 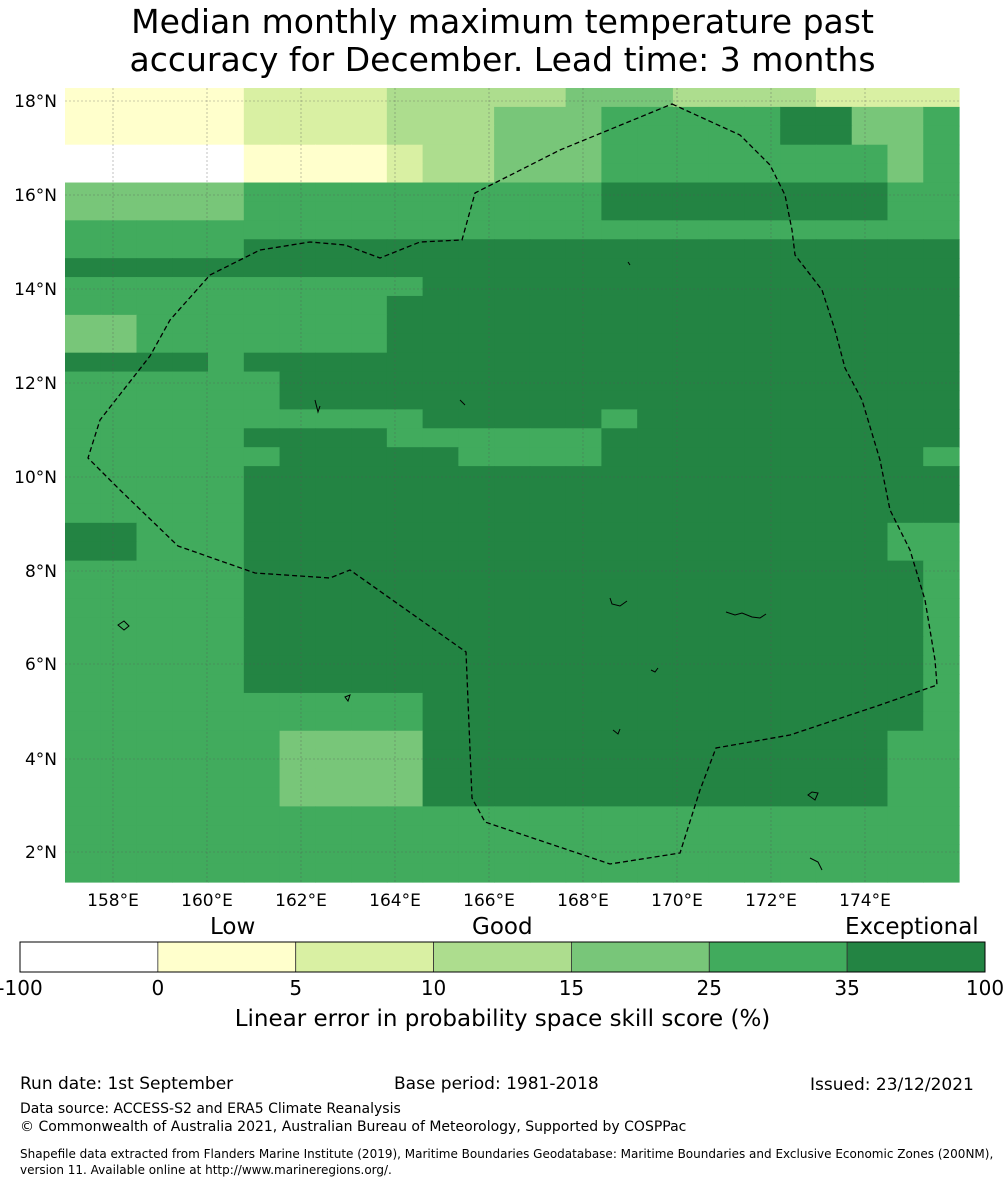 What do you see at coordinates (41, 572) in the screenshot?
I see `latitude-label: 8°N` at bounding box center [41, 572].